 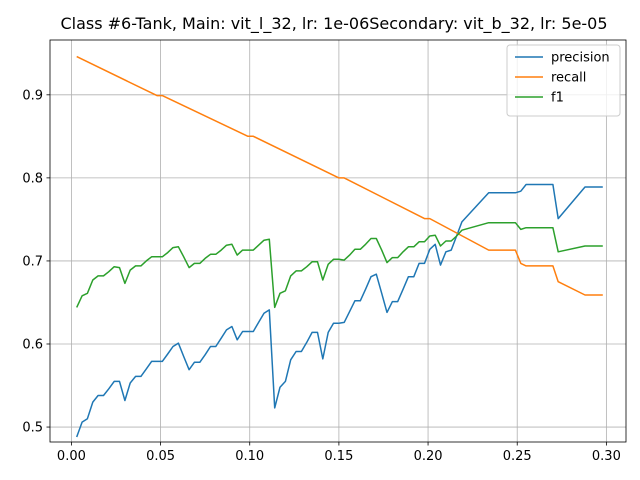 What do you see at coordinates (32, 95) in the screenshot?
I see `y-tick-label: 0.9` at bounding box center [32, 95].